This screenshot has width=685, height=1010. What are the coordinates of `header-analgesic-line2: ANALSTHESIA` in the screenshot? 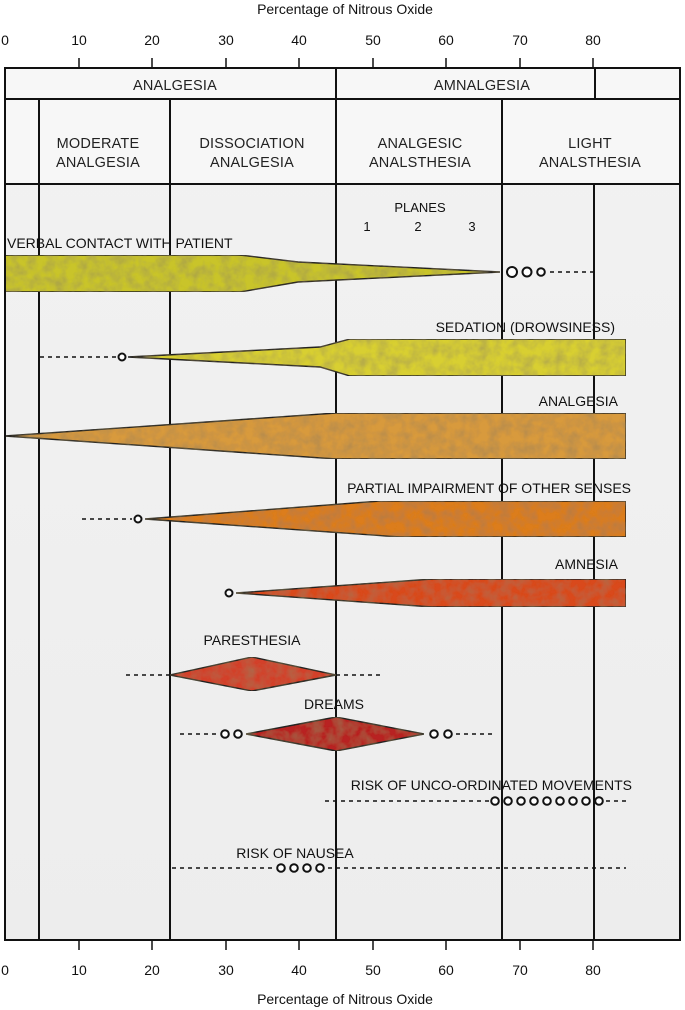 It's located at (420, 163).